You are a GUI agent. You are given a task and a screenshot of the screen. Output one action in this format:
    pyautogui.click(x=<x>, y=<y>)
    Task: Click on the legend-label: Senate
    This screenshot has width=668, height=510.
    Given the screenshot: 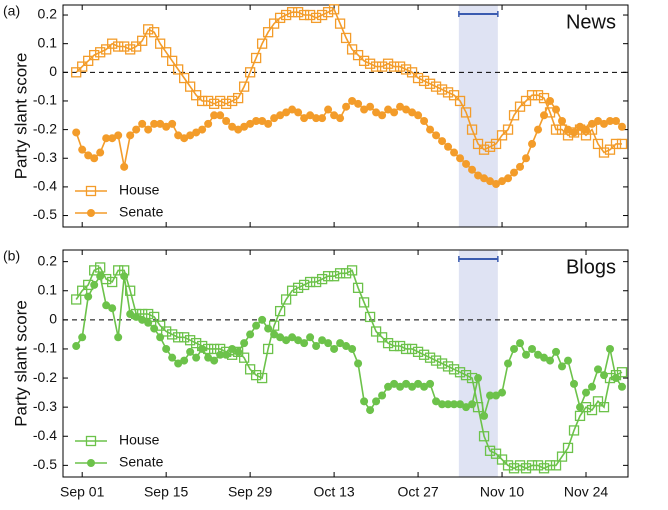 What is the action you would take?
    pyautogui.click(x=141, y=462)
    